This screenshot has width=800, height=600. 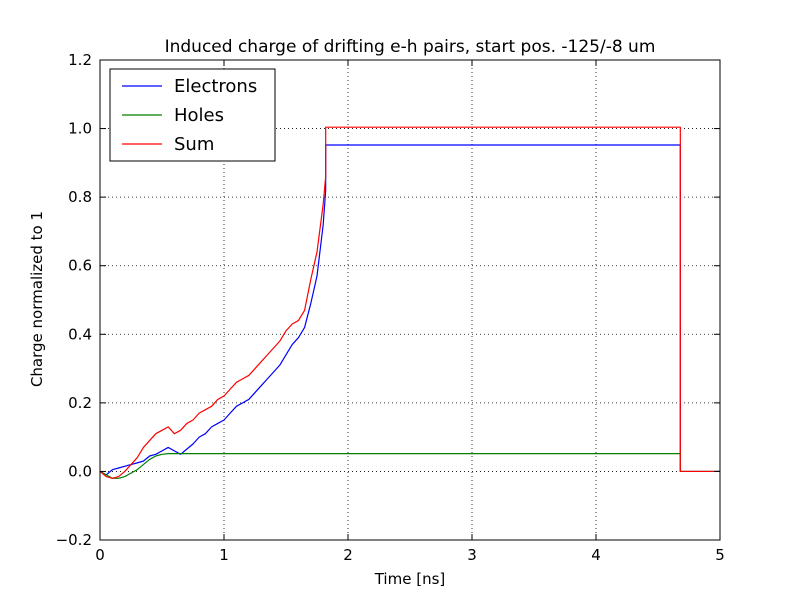 What do you see at coordinates (215, 86) in the screenshot?
I see `legend-label-electrons: Electrons` at bounding box center [215, 86].